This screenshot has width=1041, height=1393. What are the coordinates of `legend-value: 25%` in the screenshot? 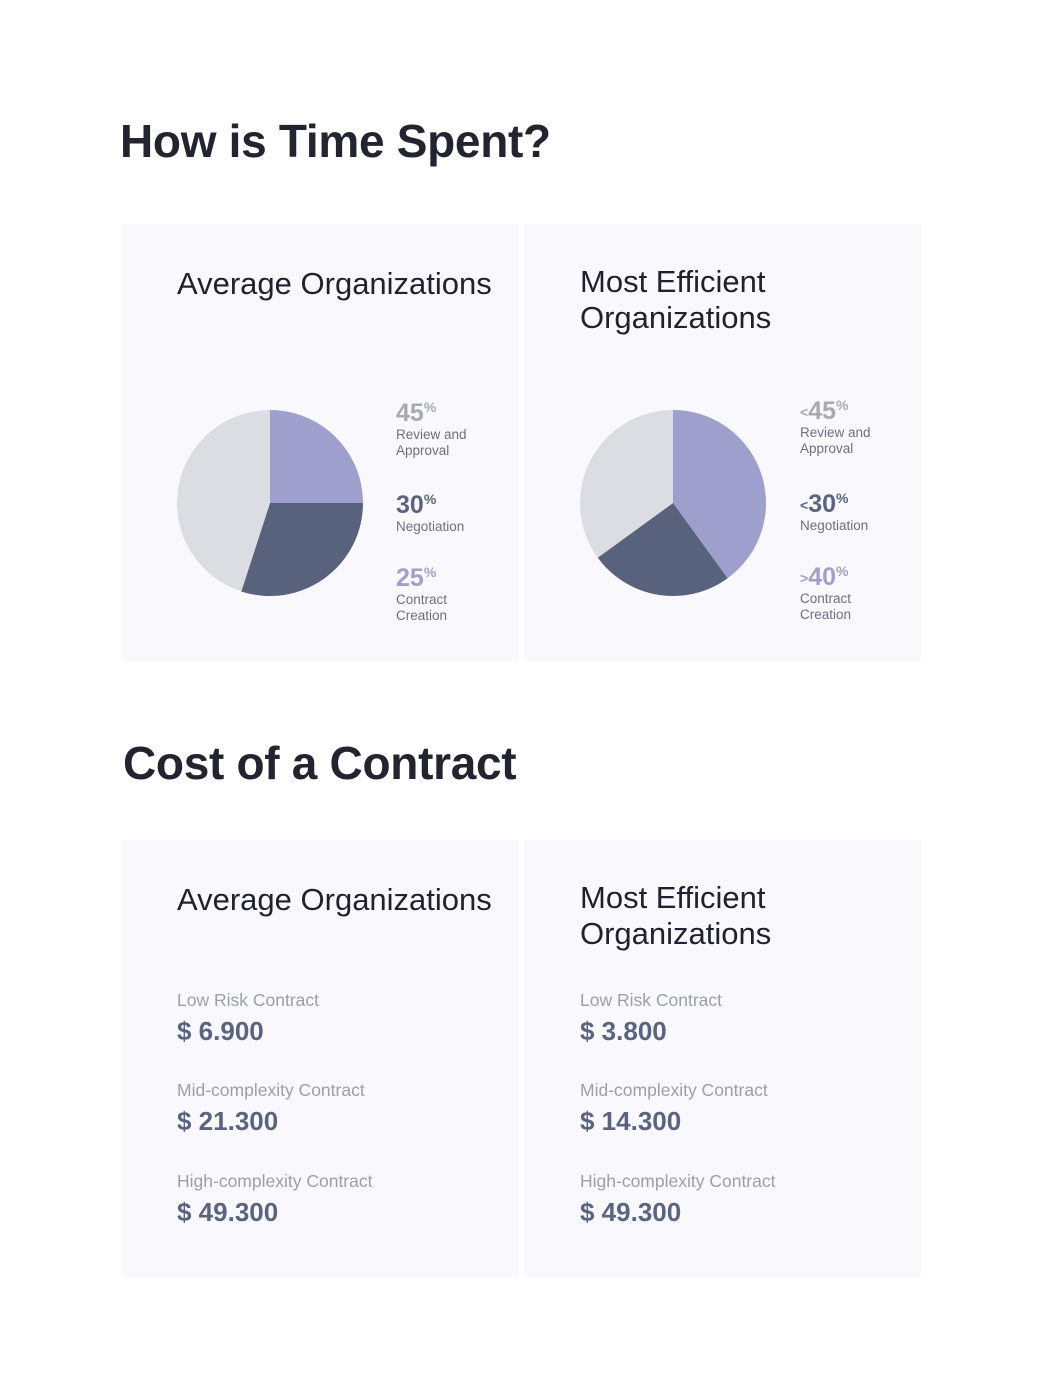 It's located at (416, 578).